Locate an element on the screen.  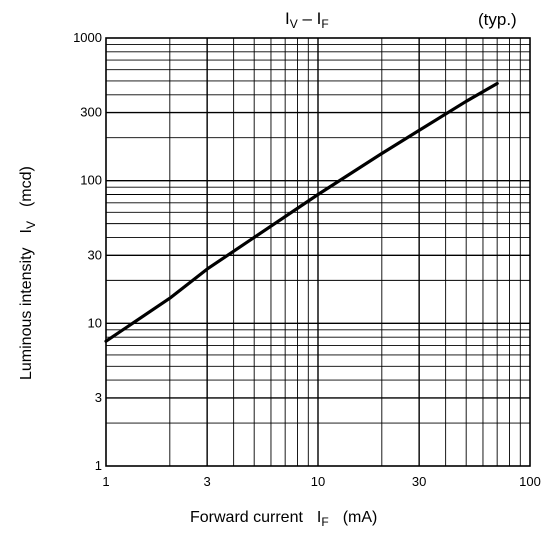
x-axis-symbol: I is located at coordinates (319, 517).